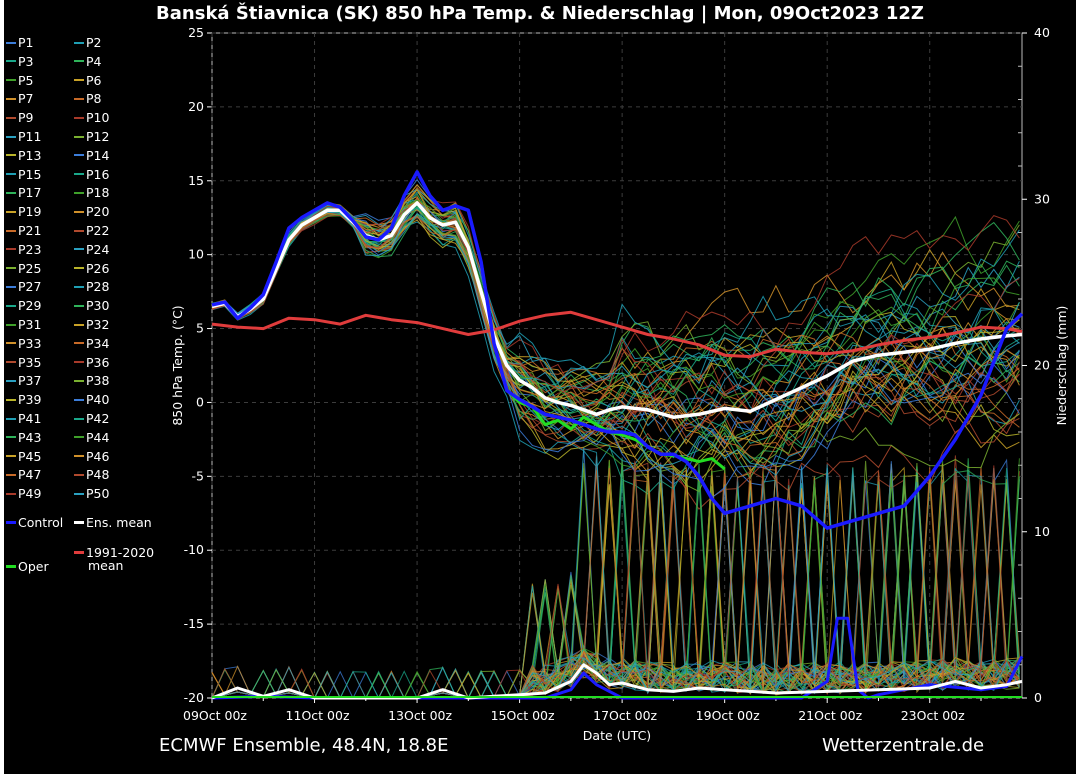 This screenshot has width=1080, height=778. I want to click on legend-item-p23: P23, so click(24, 249).